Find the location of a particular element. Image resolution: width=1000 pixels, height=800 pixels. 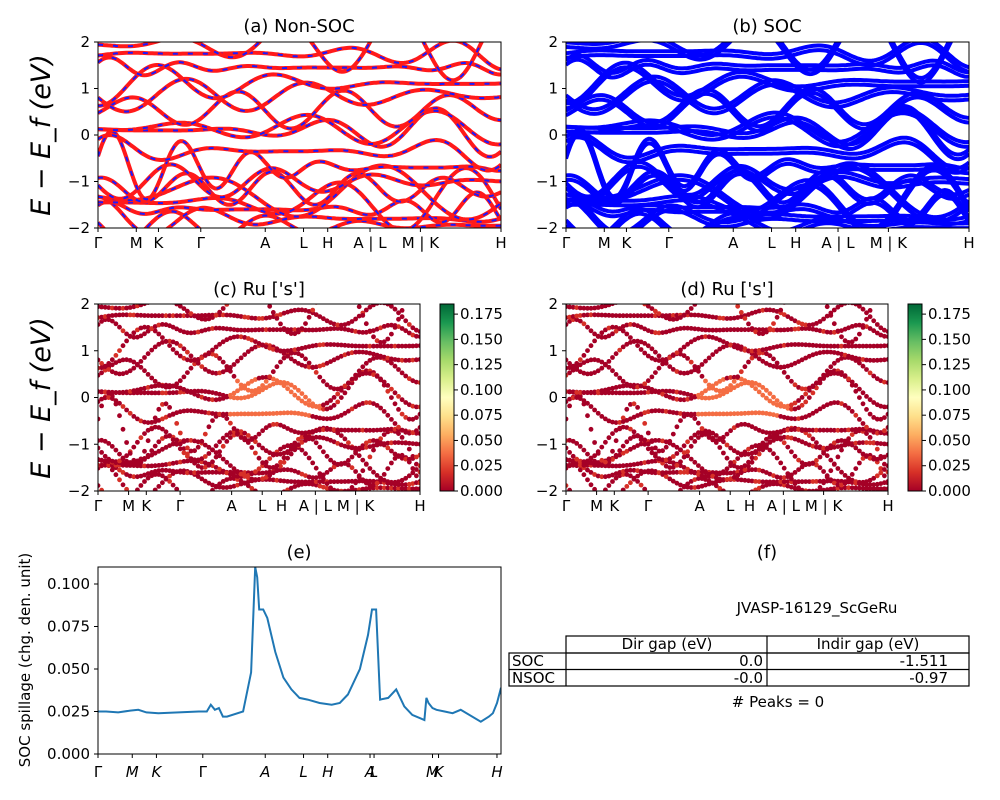

colorbar-tick-label: 0.125 is located at coordinates (481, 365).